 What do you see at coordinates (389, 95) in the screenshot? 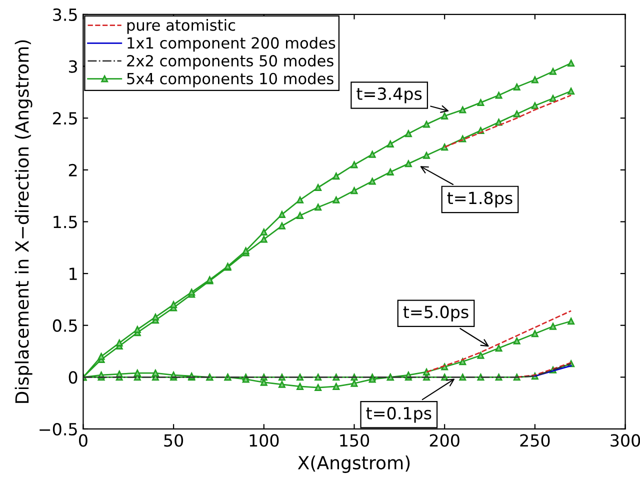
I see `annotation: t=3.4ps` at bounding box center [389, 95].